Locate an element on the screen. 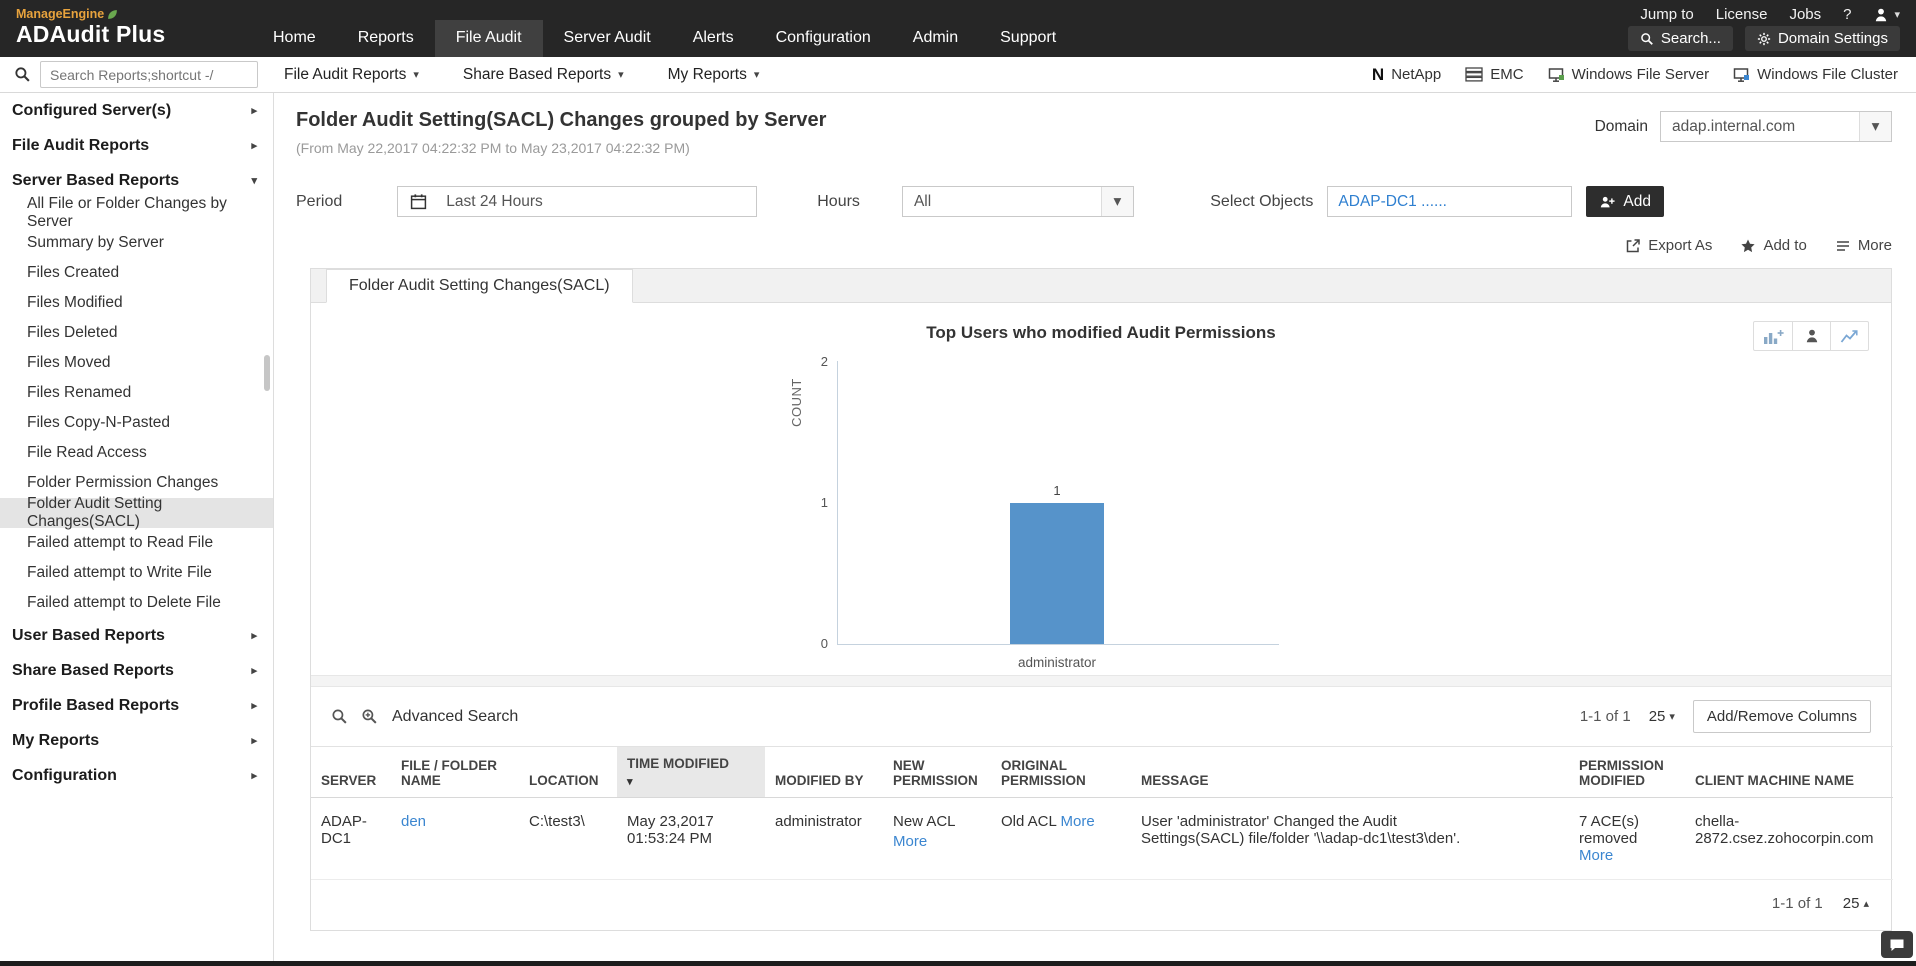 This screenshot has height=966, width=1916. menu-share-based-reports: Share Based Reports ▾ is located at coordinates (543, 74).